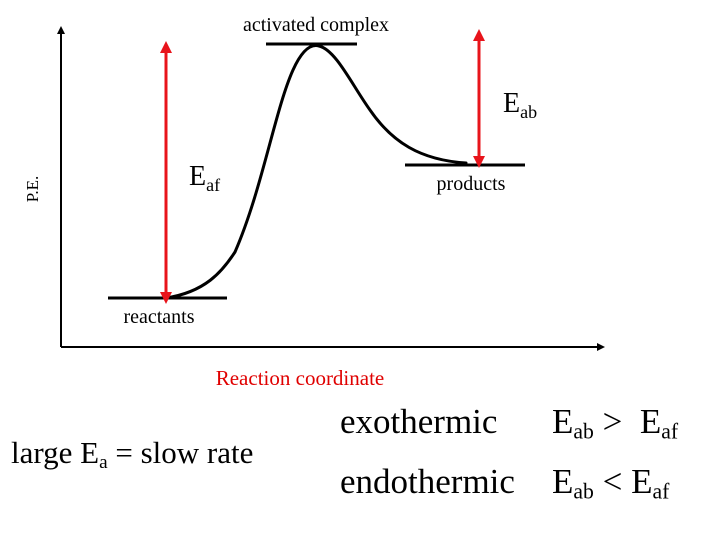 This screenshot has width=720, height=540. What do you see at coordinates (520, 105) in the screenshot?
I see `eab-label: Eab` at bounding box center [520, 105].